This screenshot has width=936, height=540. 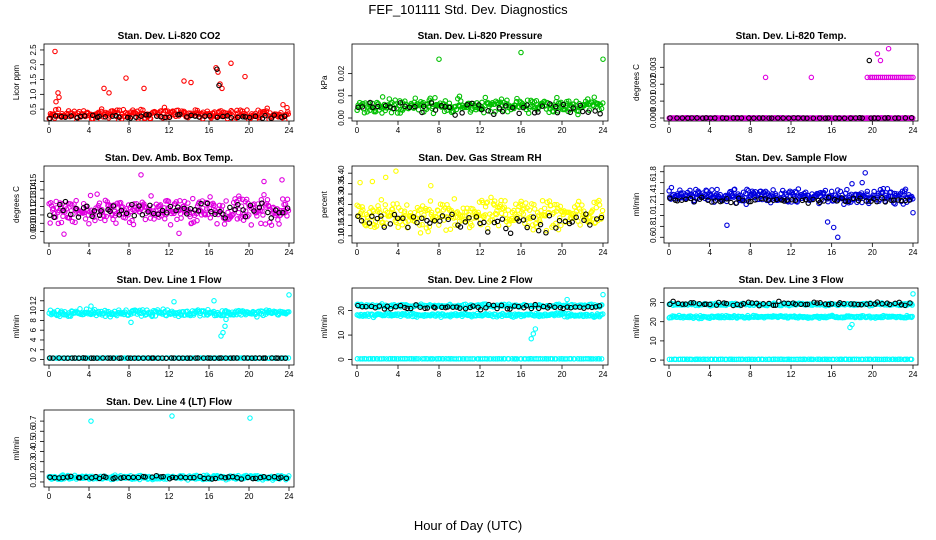 I want to click on y-axis-label: ml/min, so click(x=636, y=327).